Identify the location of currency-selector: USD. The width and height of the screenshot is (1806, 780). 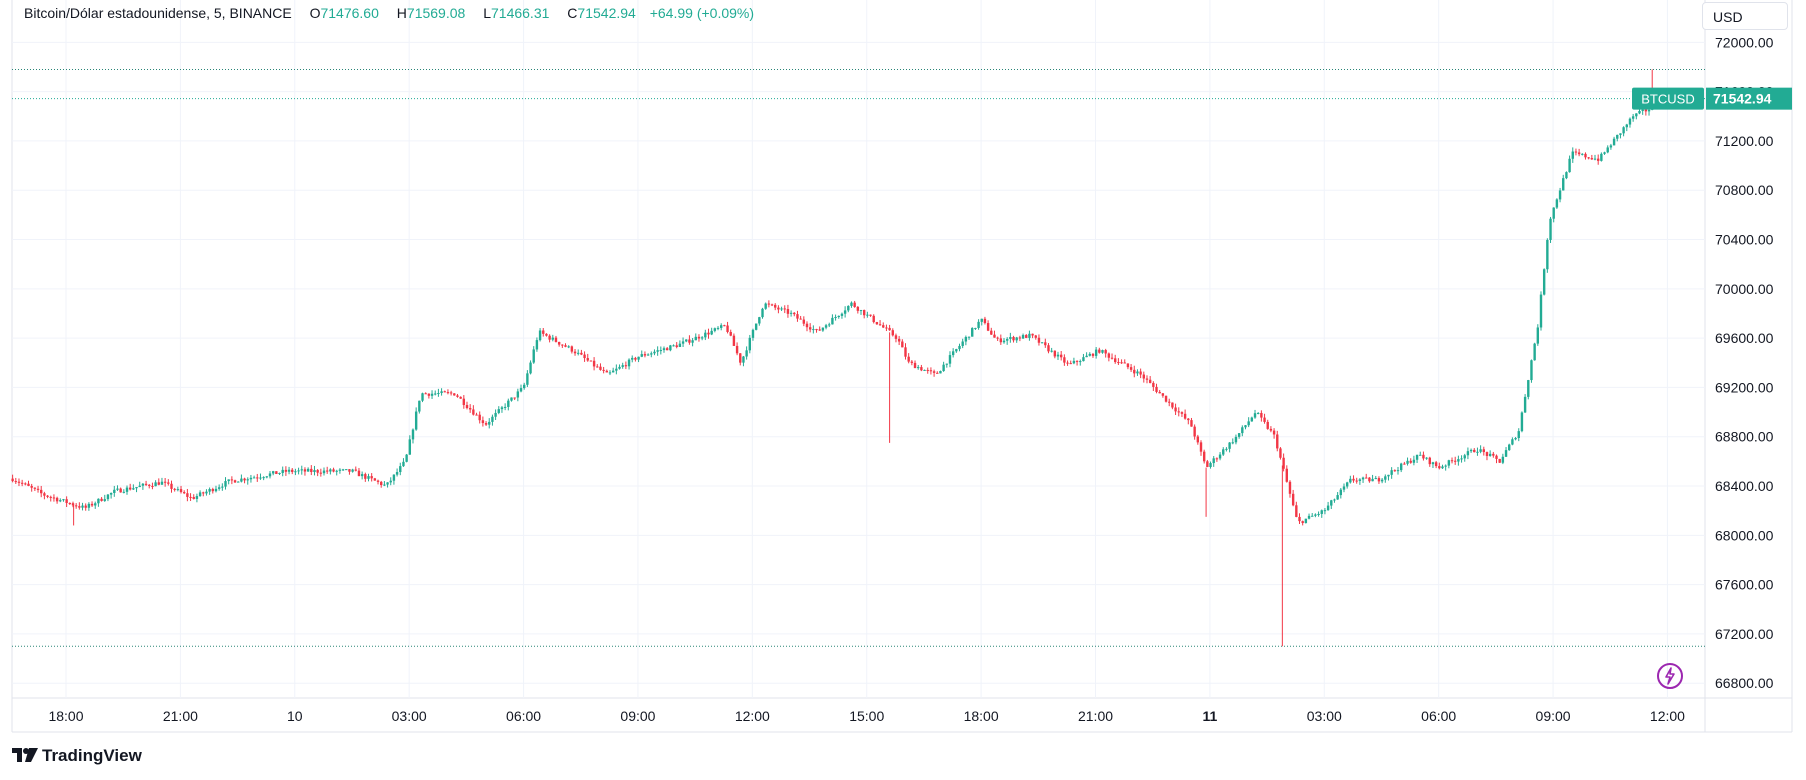
(1745, 16).